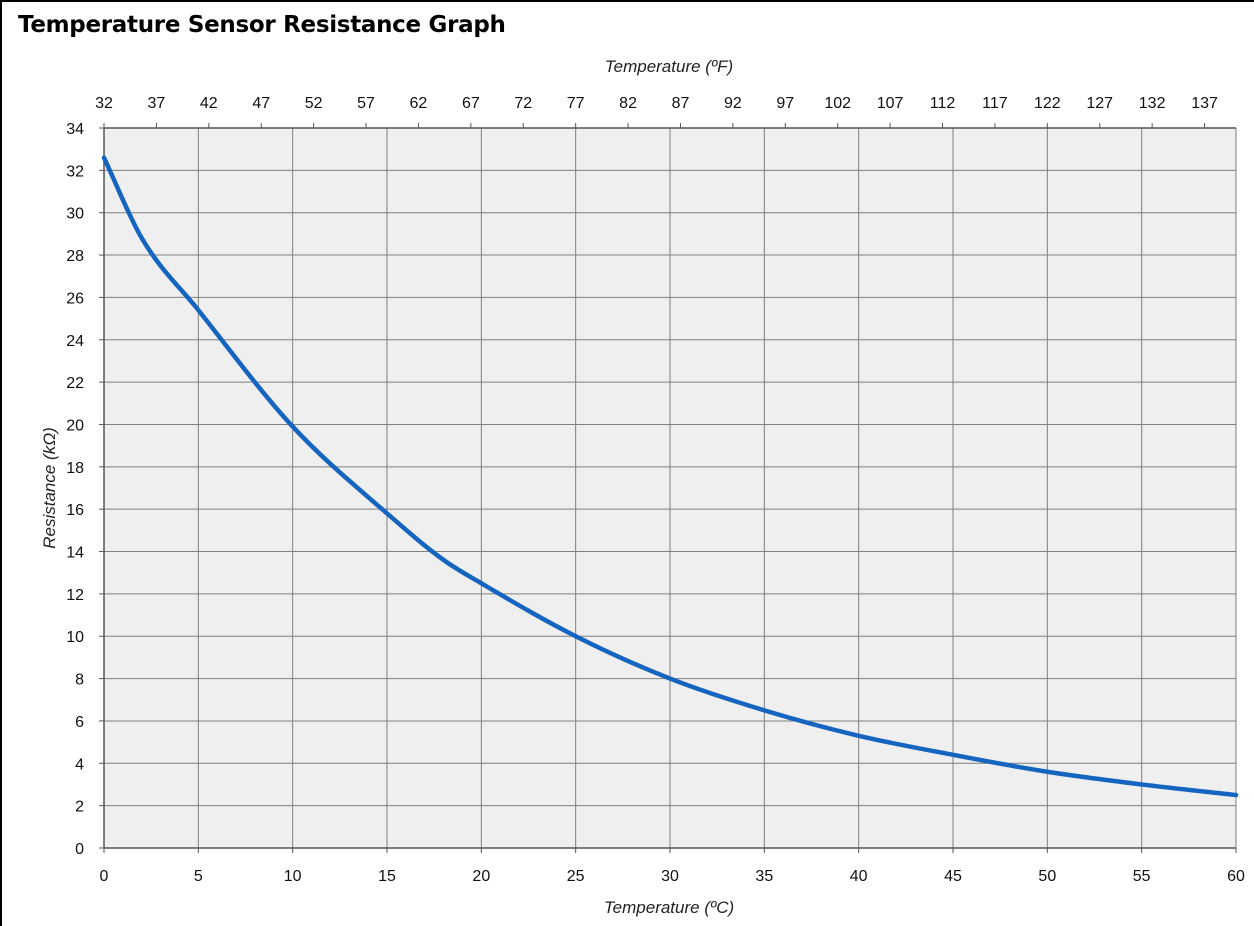  Describe the element at coordinates (576, 103) in the screenshot. I see `x2-tick-label: 77` at that location.